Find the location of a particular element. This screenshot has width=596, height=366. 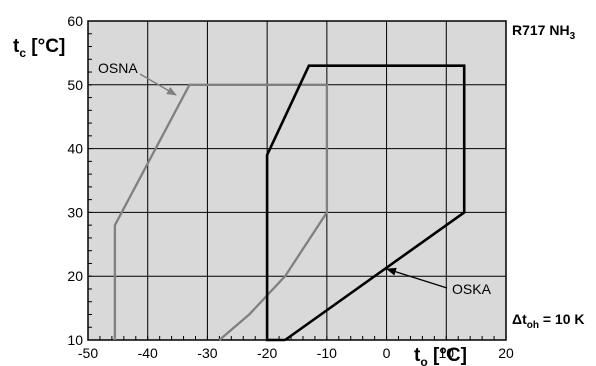

x-axis-label-main: t is located at coordinates (417, 355).